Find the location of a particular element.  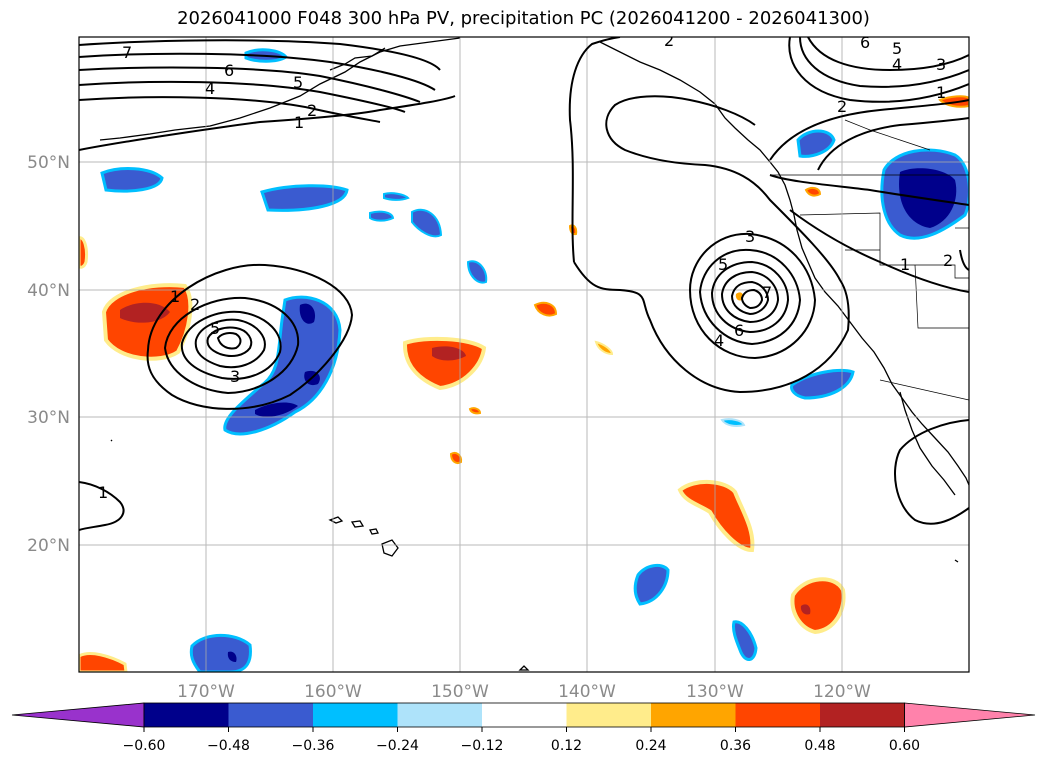

precip-neg-w-core is located at coordinates (287, 360).